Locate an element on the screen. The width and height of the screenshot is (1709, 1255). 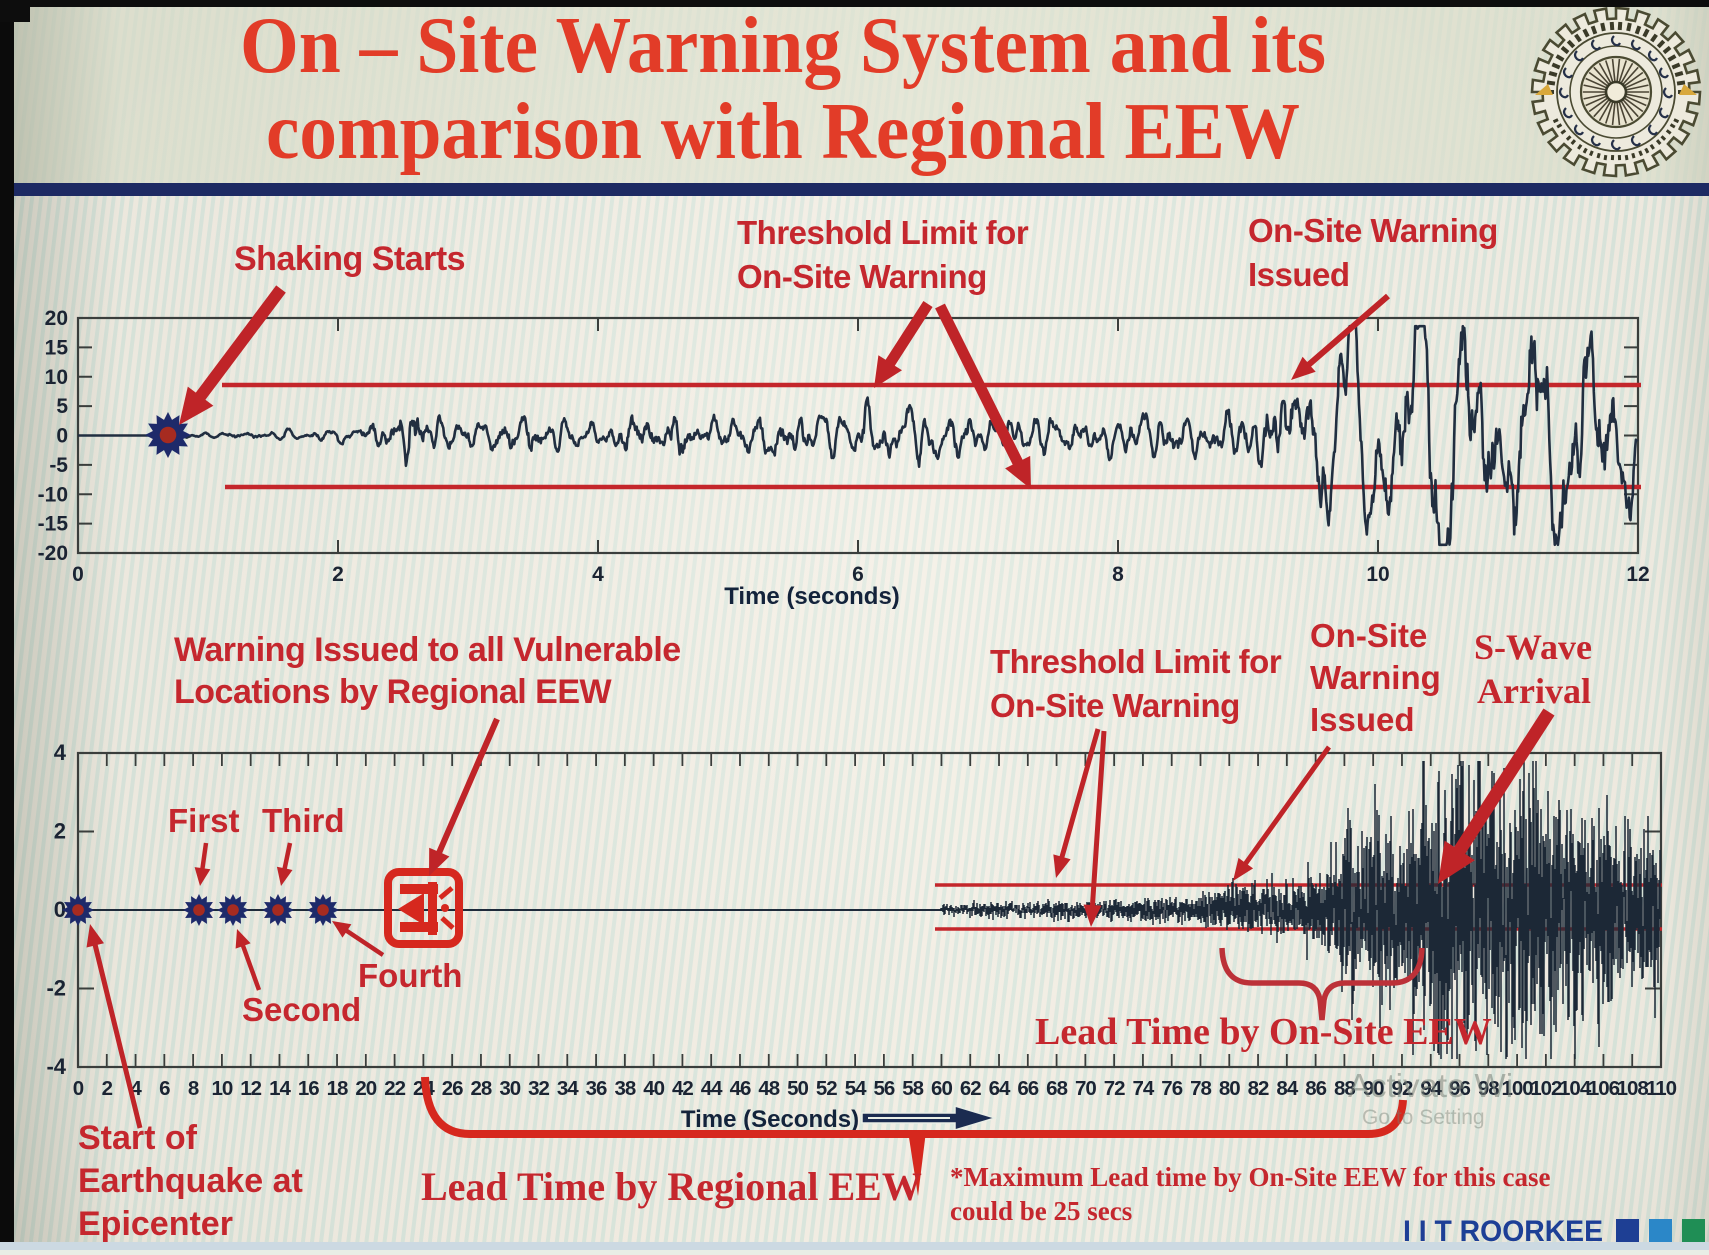
svg-text: -5 is located at coordinates (58, 465).